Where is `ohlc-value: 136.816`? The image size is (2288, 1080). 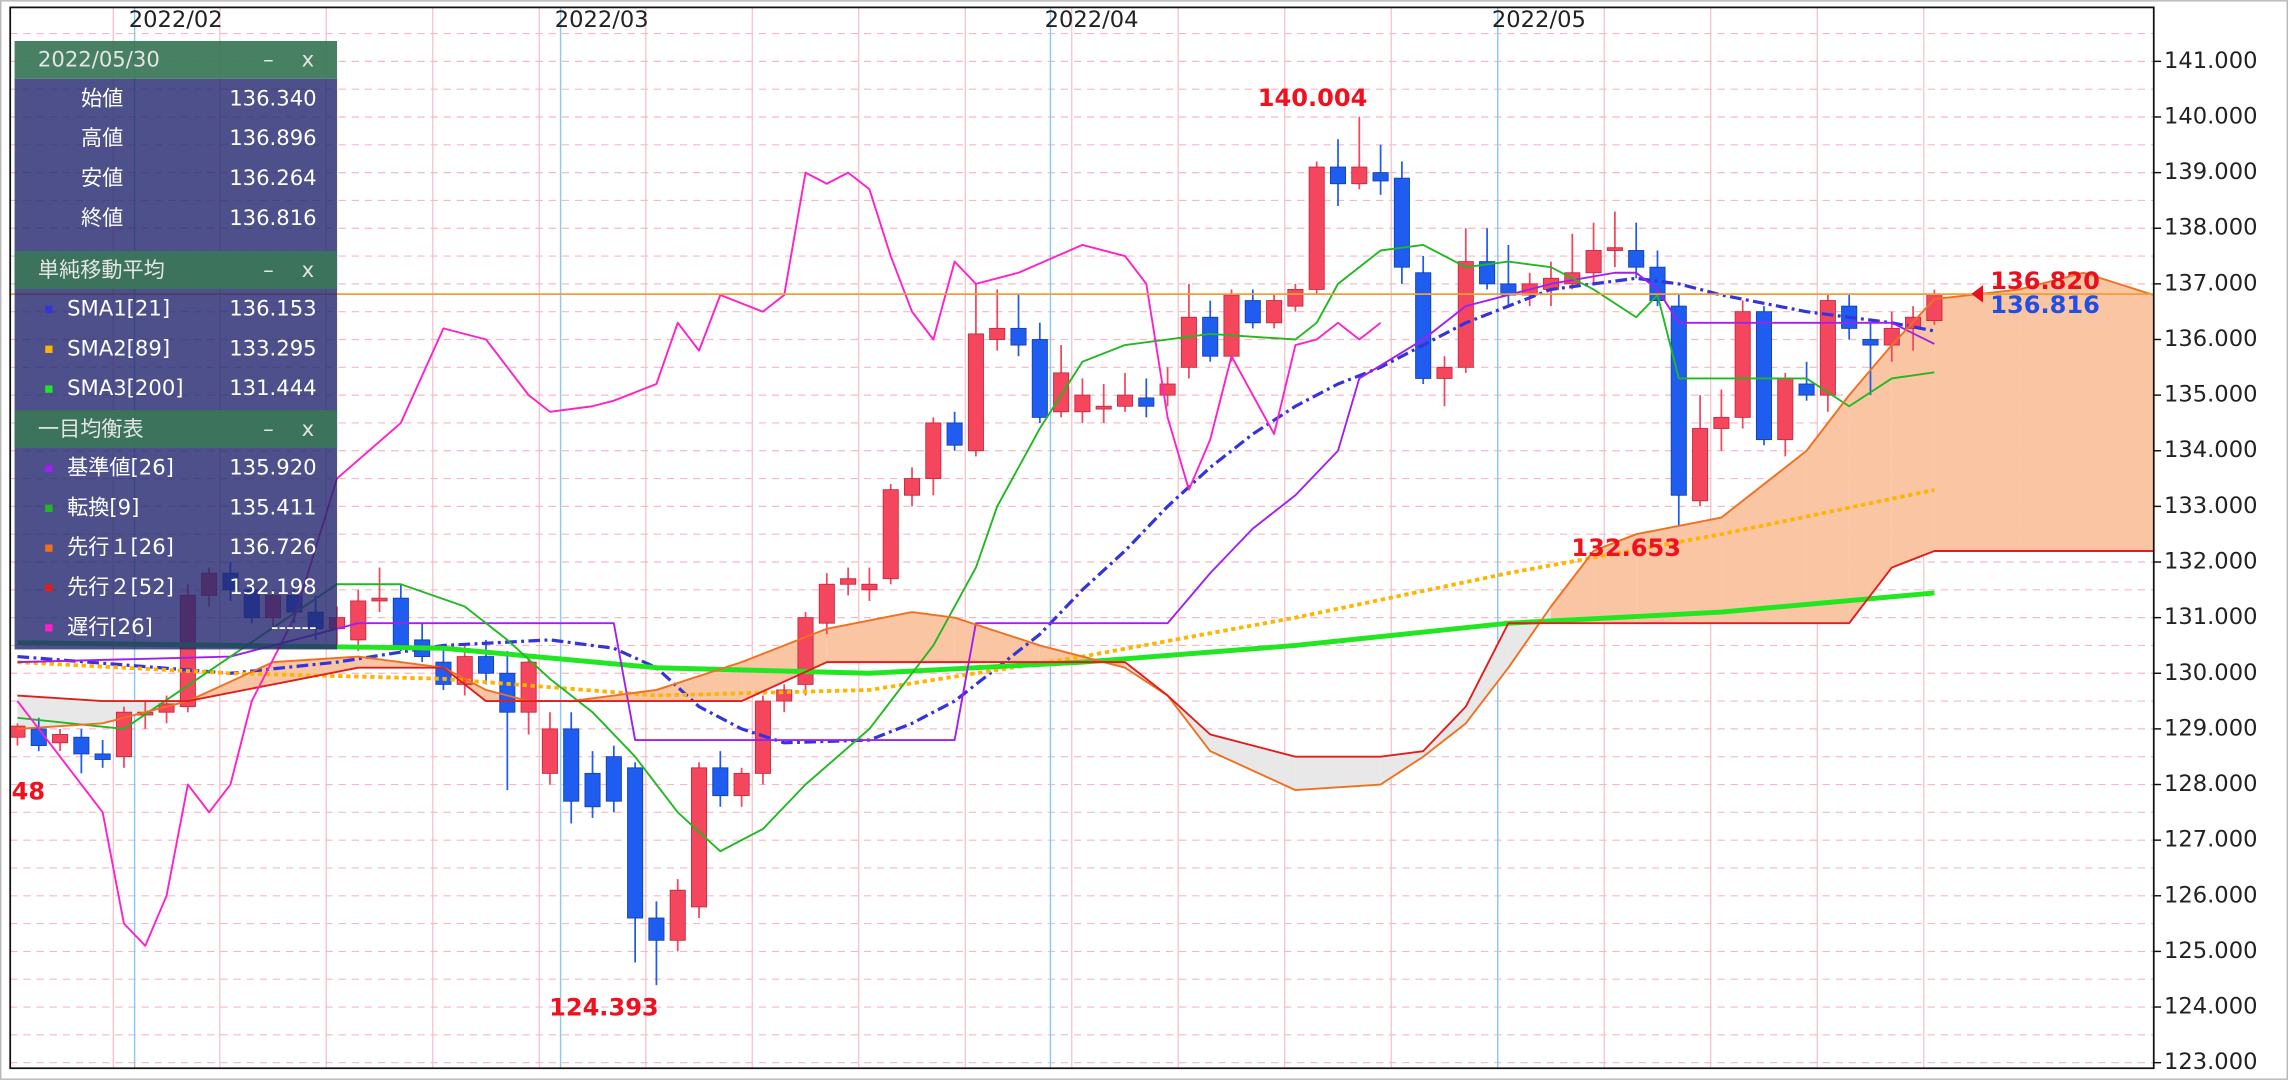 ohlc-value: 136.816 is located at coordinates (272, 217).